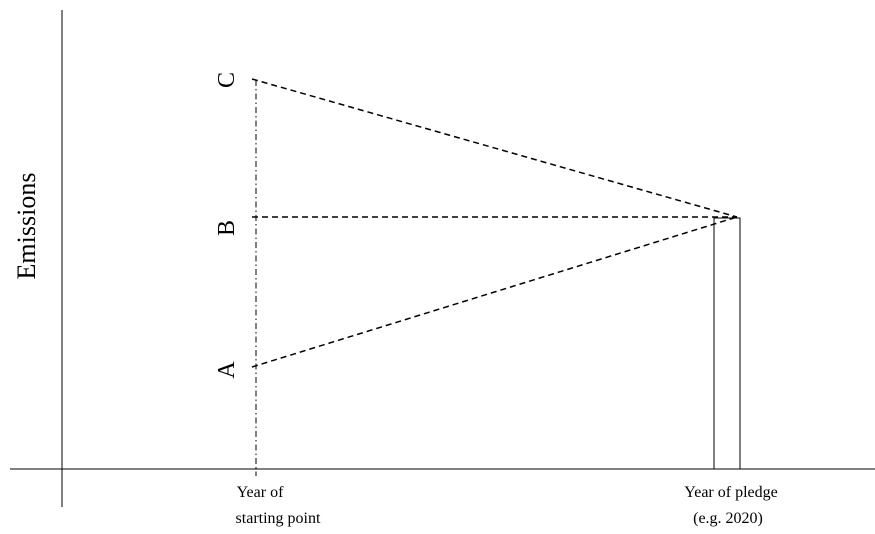 The image size is (875, 534). I want to click on x-label-start-line1: Year of, so click(260, 492).